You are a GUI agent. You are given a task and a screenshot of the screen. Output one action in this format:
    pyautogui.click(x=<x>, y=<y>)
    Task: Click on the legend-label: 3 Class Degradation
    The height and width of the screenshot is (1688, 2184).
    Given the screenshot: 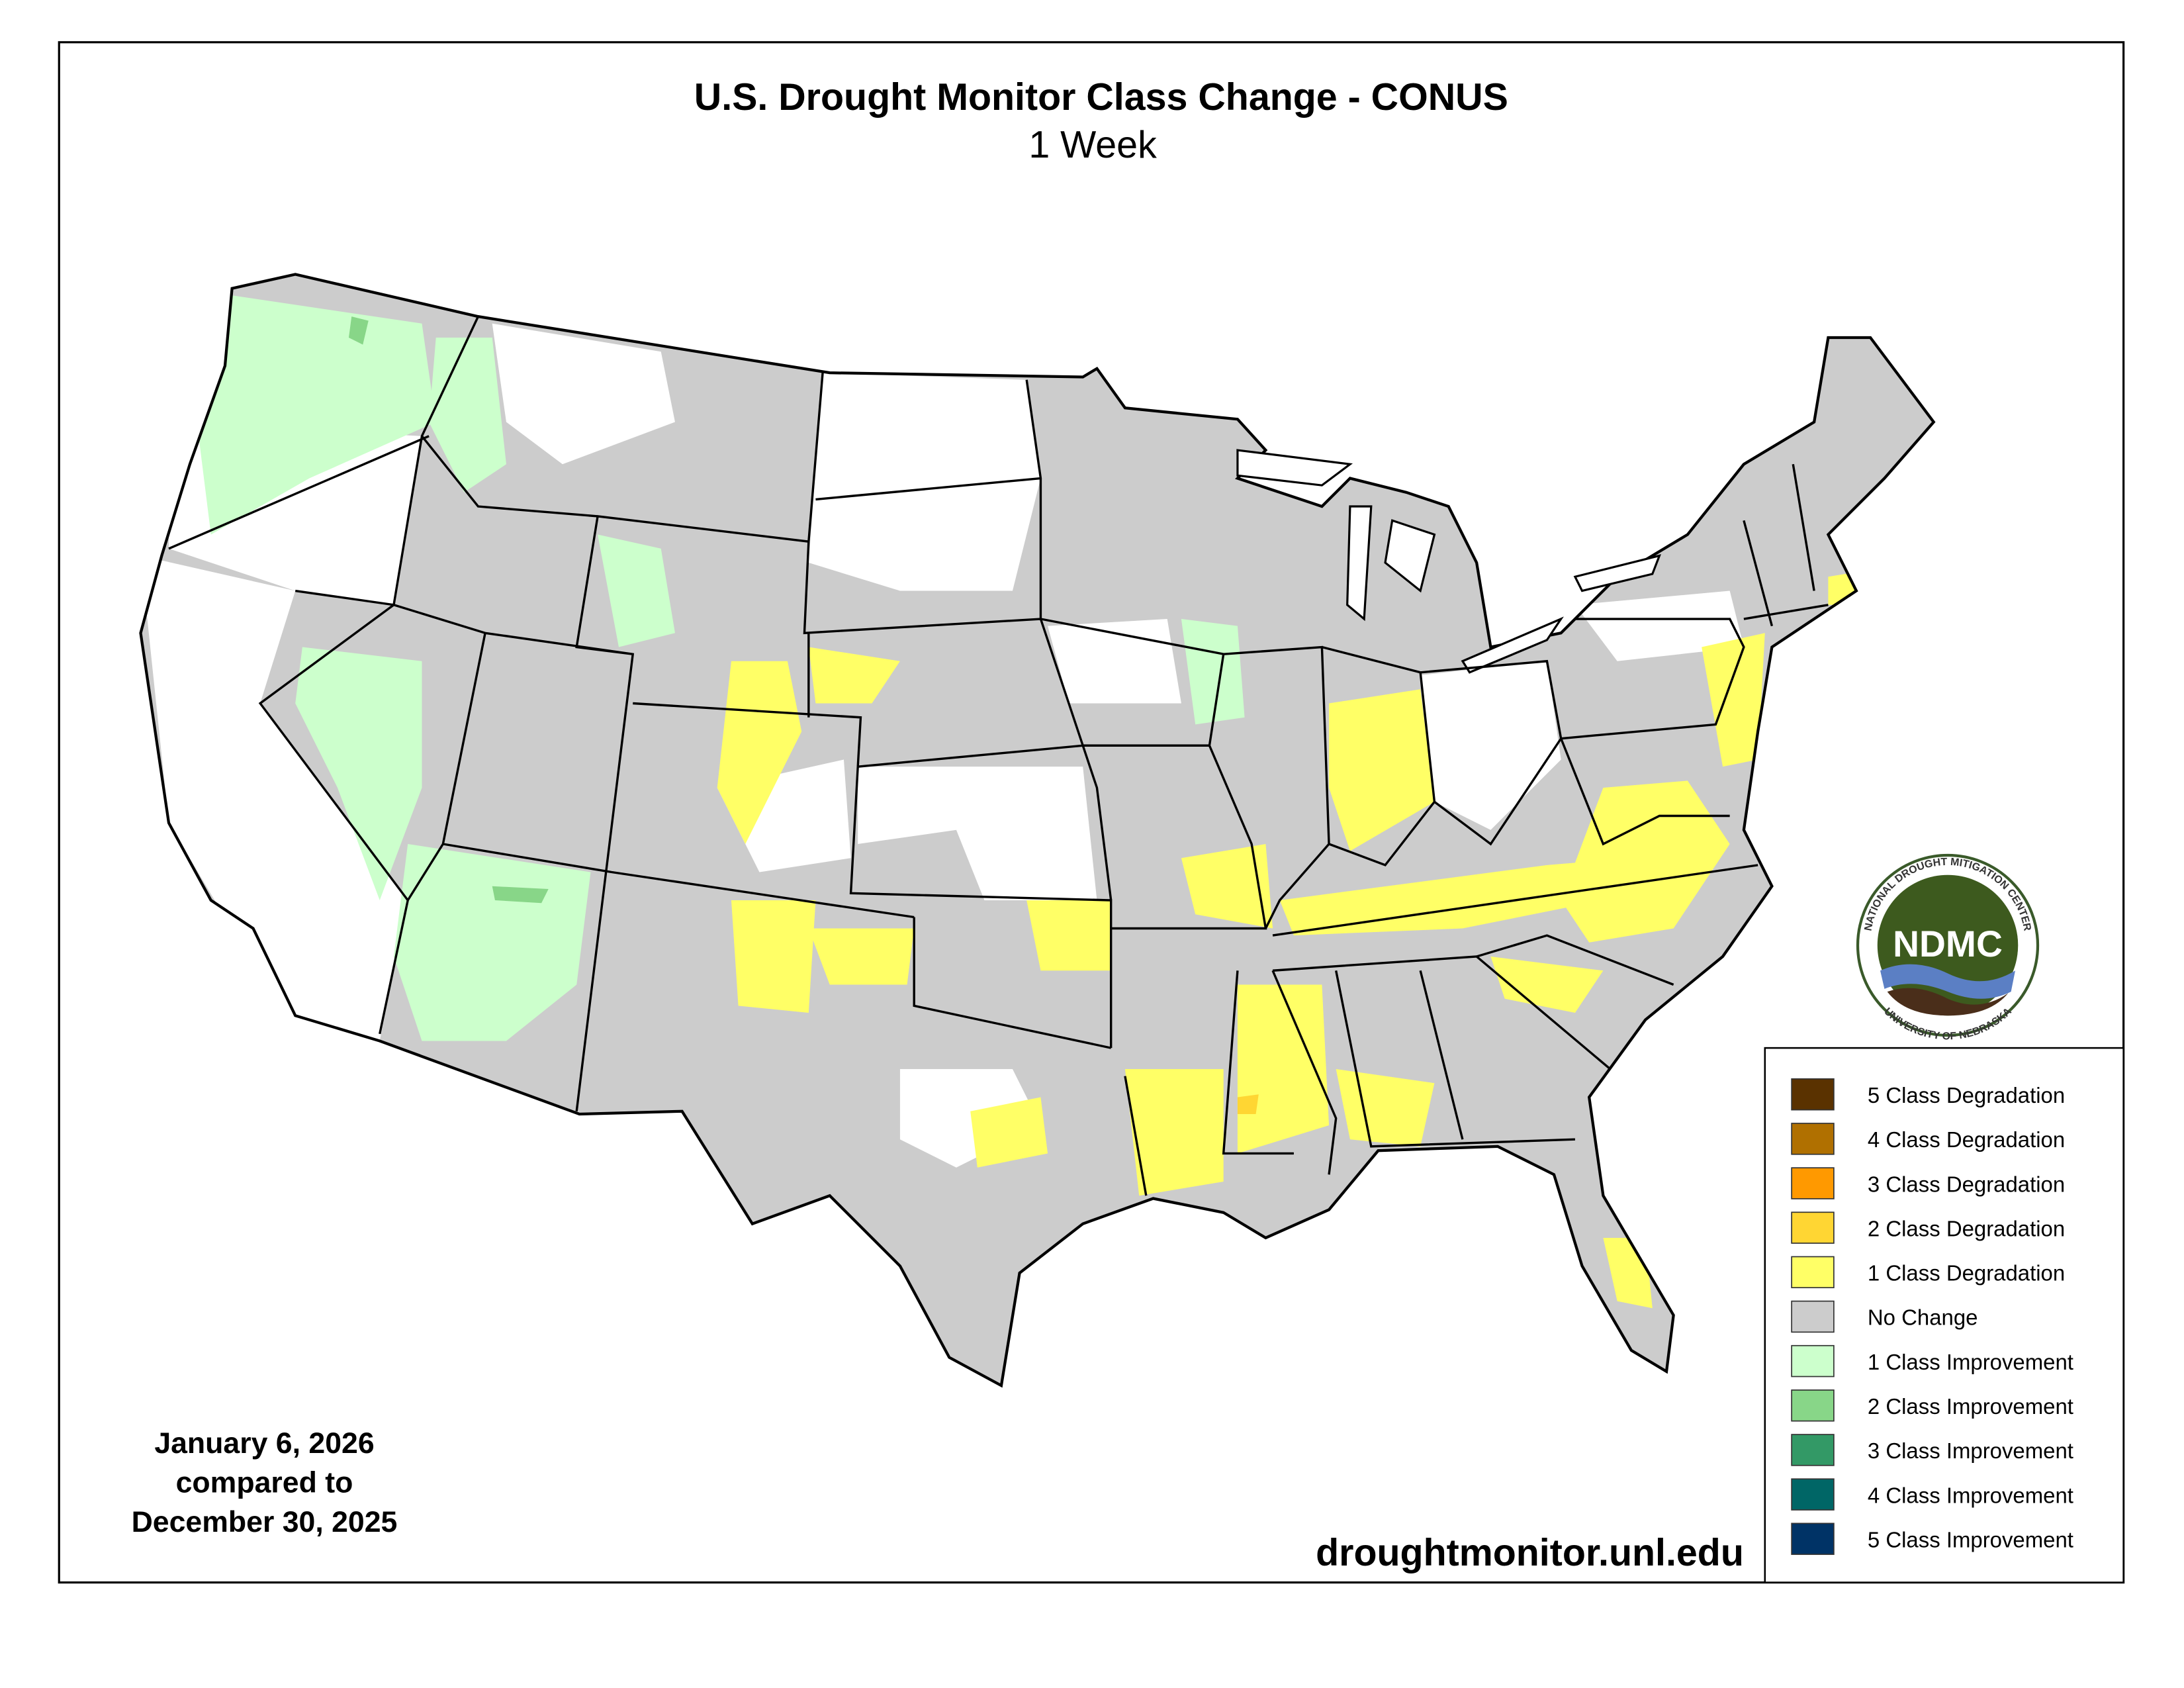 What is the action you would take?
    pyautogui.click(x=1966, y=1184)
    